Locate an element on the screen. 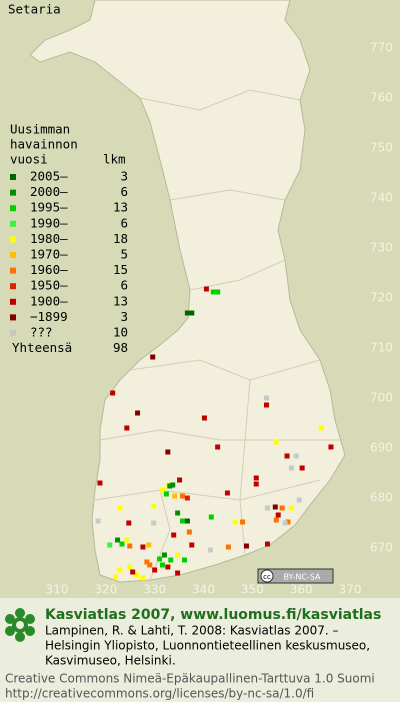 The width and height of the screenshot is (400, 702). legend-total-label: Yhteensä is located at coordinates (42, 347).